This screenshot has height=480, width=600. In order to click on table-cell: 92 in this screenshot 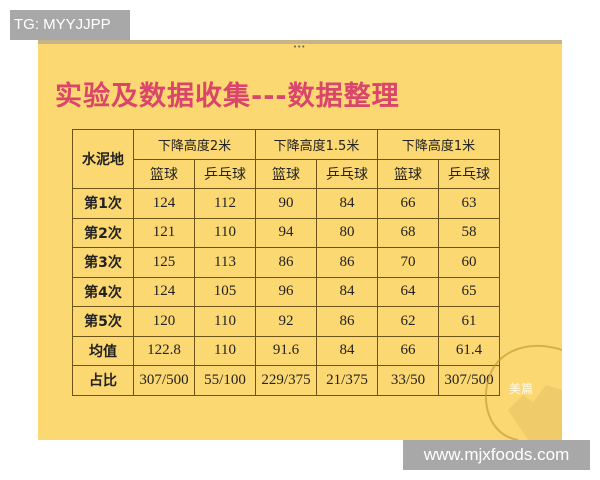, I will do `click(286, 321)`.